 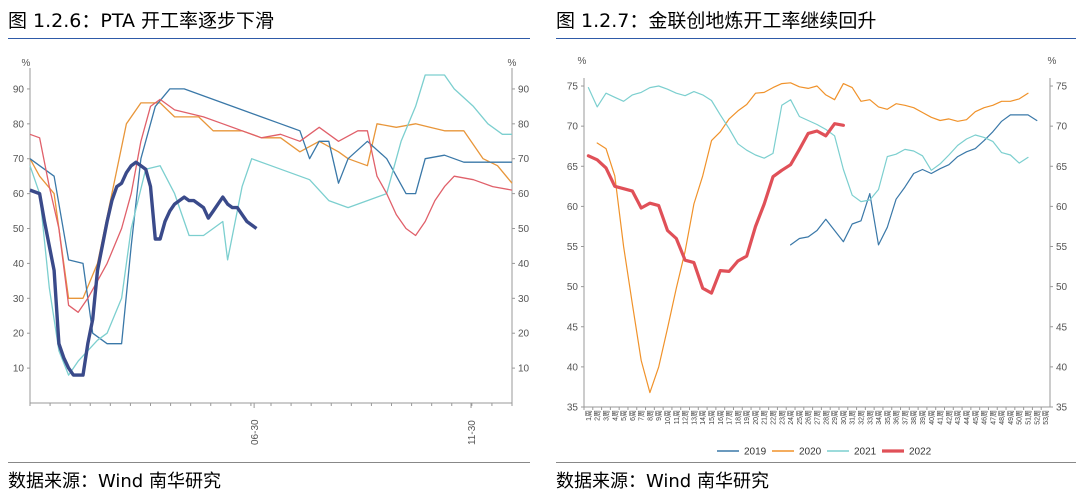 I want to click on left-ytick-label: 20, so click(x=19, y=334).